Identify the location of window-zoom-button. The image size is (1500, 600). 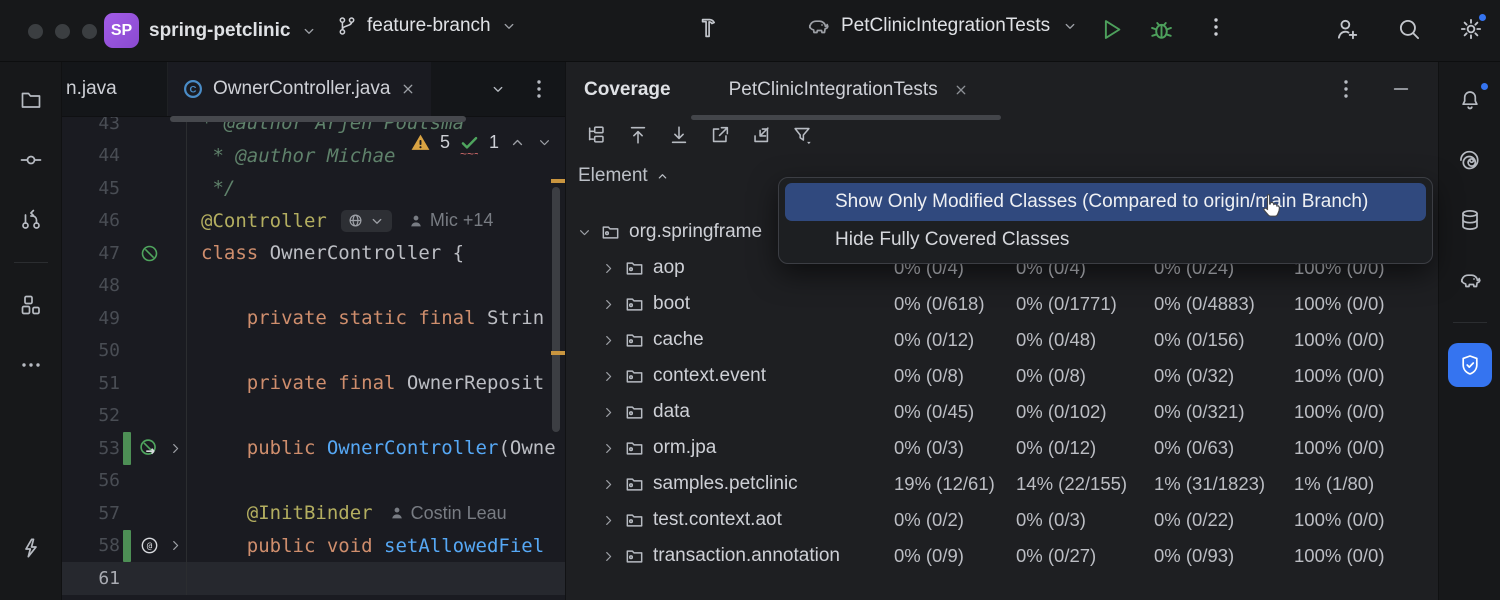
(89, 31).